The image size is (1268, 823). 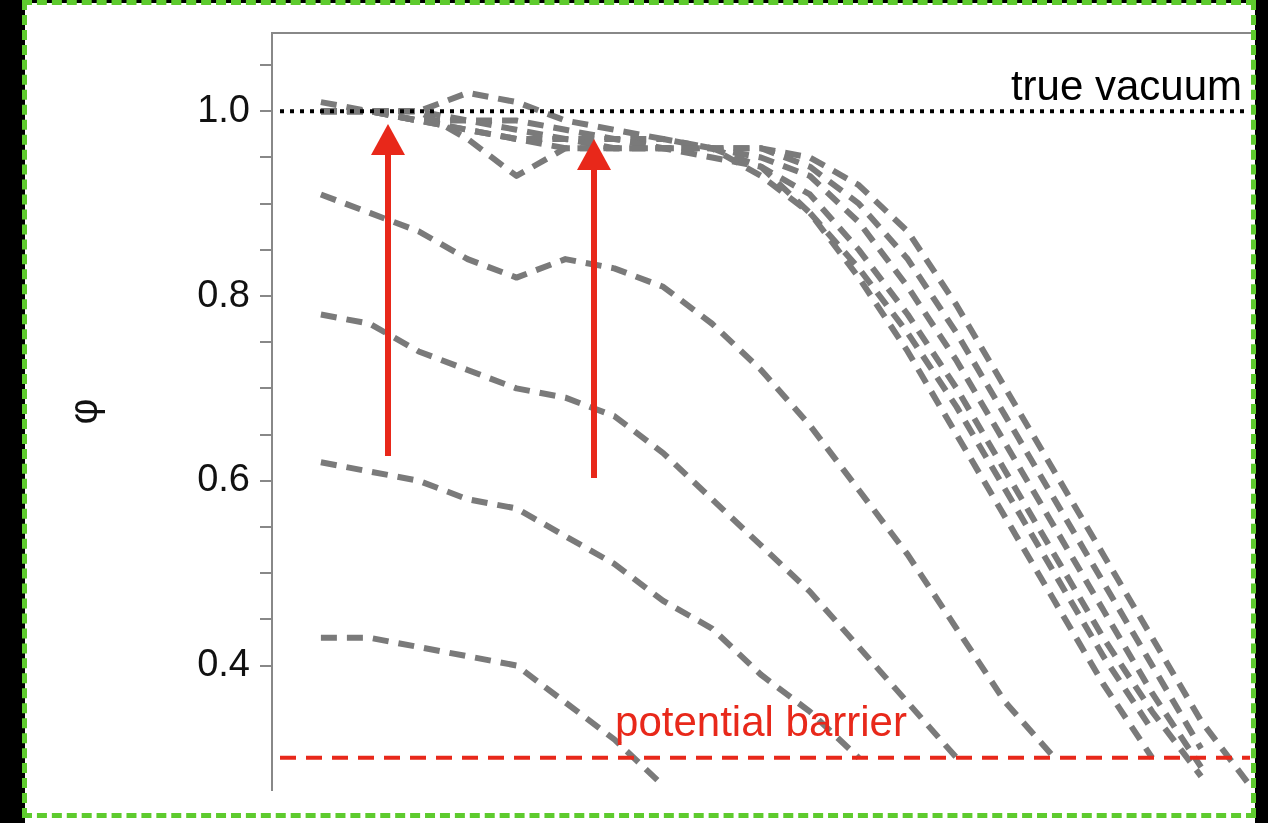 What do you see at coordinates (223, 293) in the screenshot?
I see `y-tick-label: 0.8` at bounding box center [223, 293].